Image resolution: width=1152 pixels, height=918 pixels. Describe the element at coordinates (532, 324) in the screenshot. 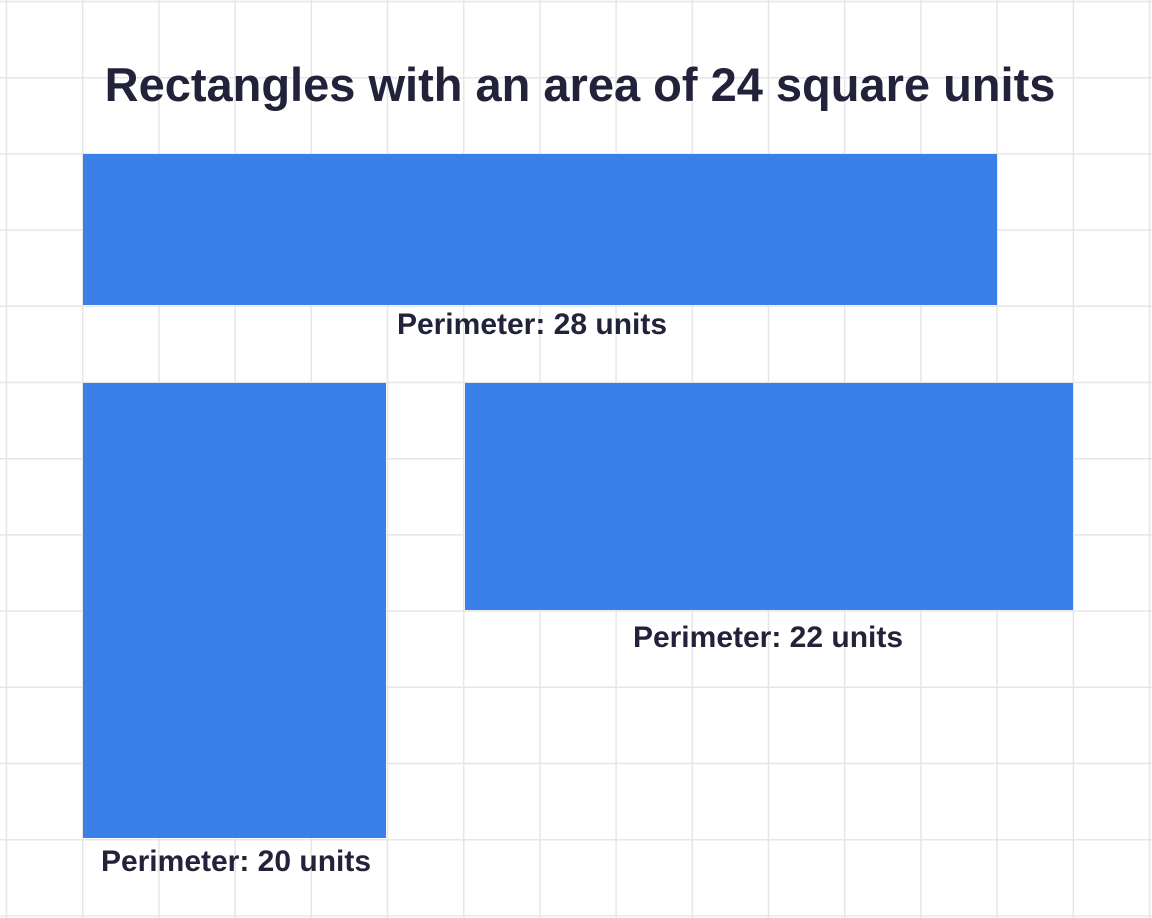

I see `perimeter-label-28: Perimeter: 28 units` at that location.